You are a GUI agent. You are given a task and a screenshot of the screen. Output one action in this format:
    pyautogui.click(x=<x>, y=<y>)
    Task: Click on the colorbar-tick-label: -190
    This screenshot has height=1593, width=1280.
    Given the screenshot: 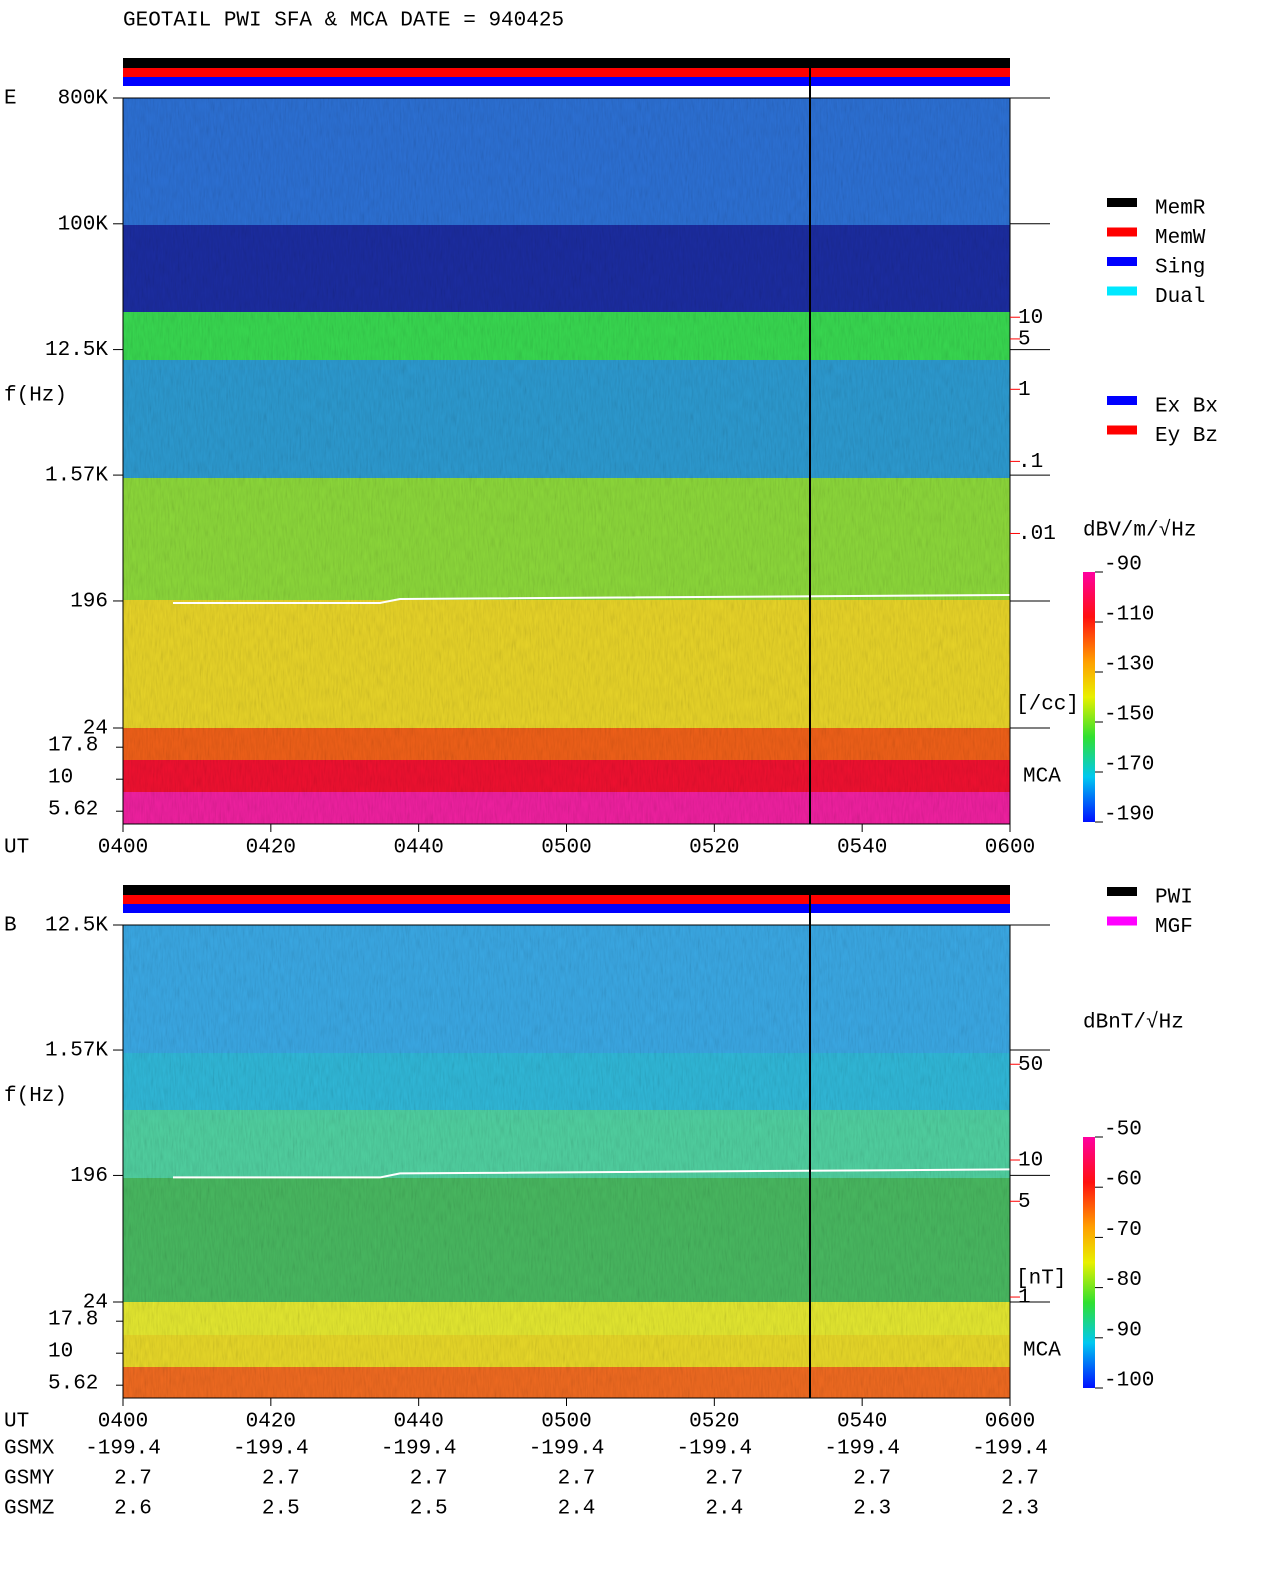 What is the action you would take?
    pyautogui.click(x=1129, y=815)
    